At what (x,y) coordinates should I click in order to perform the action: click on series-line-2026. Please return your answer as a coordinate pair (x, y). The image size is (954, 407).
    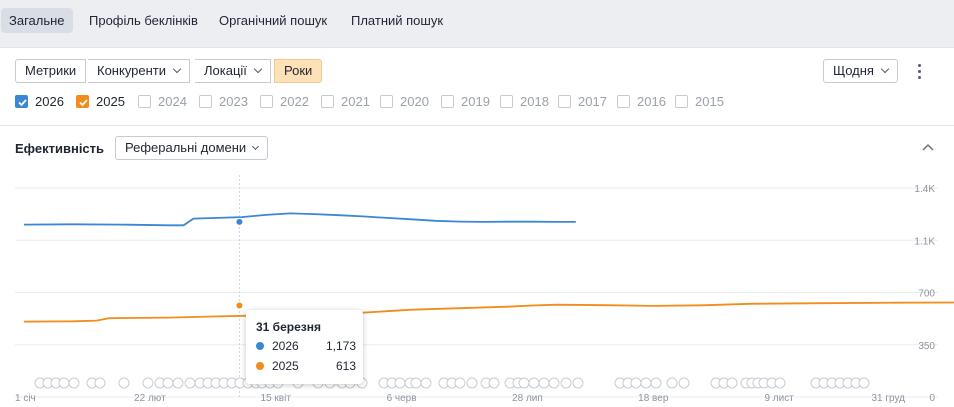
    Looking at the image, I should click on (299, 219).